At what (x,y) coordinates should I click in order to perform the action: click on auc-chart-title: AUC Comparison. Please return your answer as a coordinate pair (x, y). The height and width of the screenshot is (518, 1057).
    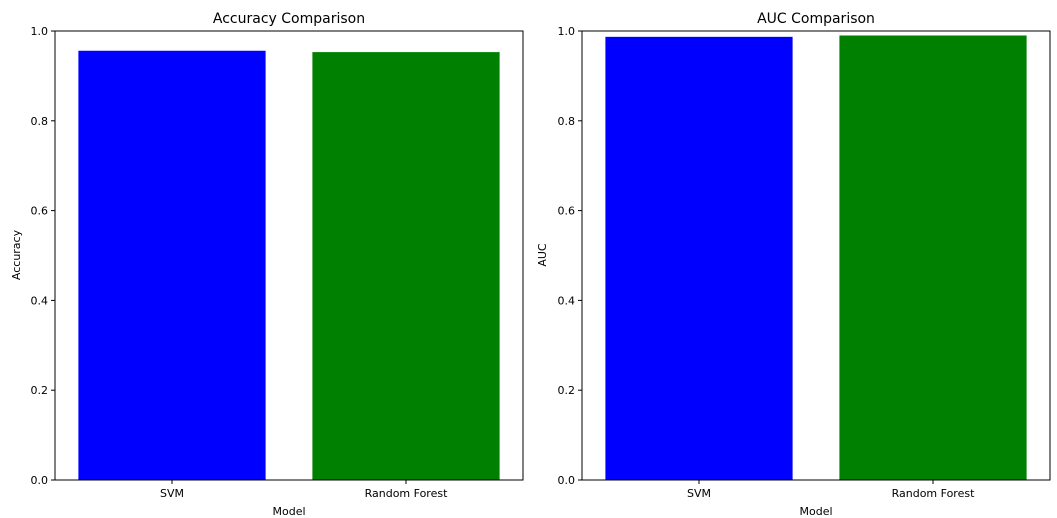
    Looking at the image, I should click on (816, 19).